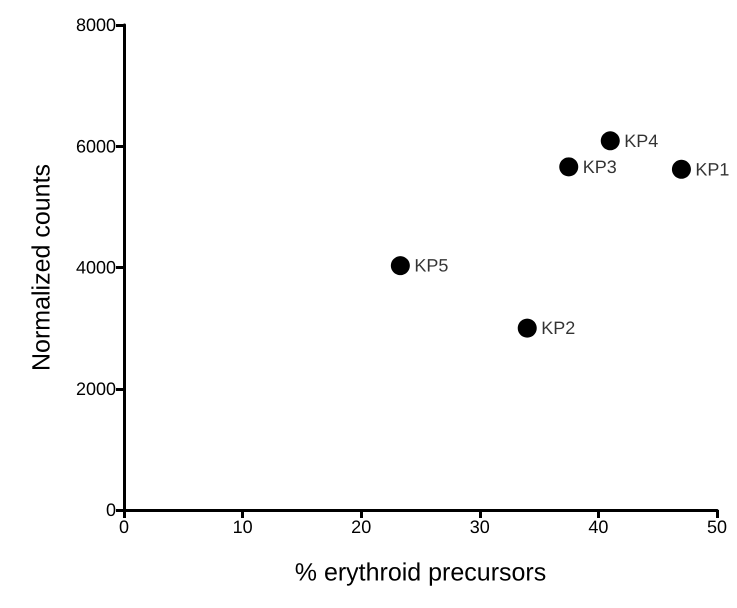 This screenshot has width=737, height=608. I want to click on y-tick-label: 6000, so click(96, 146).